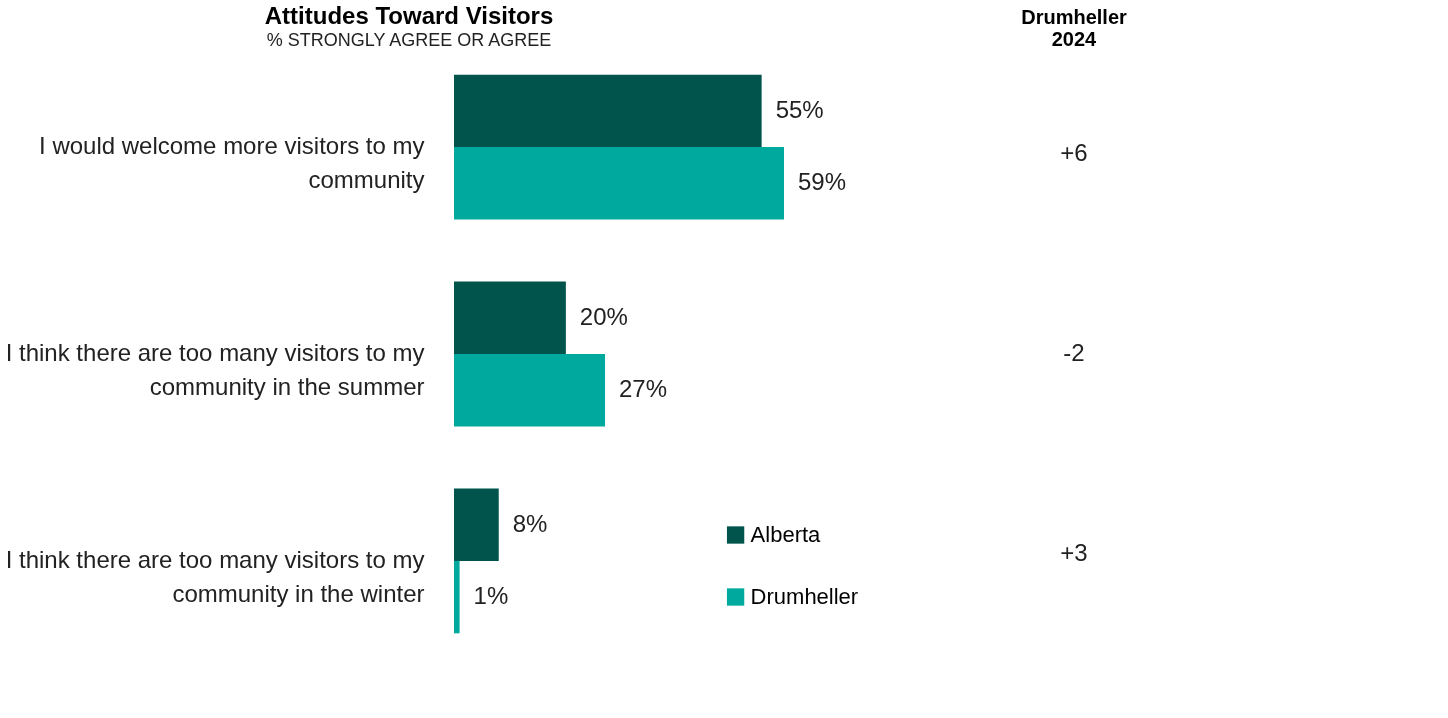  Describe the element at coordinates (530, 523) in the screenshot. I see `data-label: 8%` at that location.